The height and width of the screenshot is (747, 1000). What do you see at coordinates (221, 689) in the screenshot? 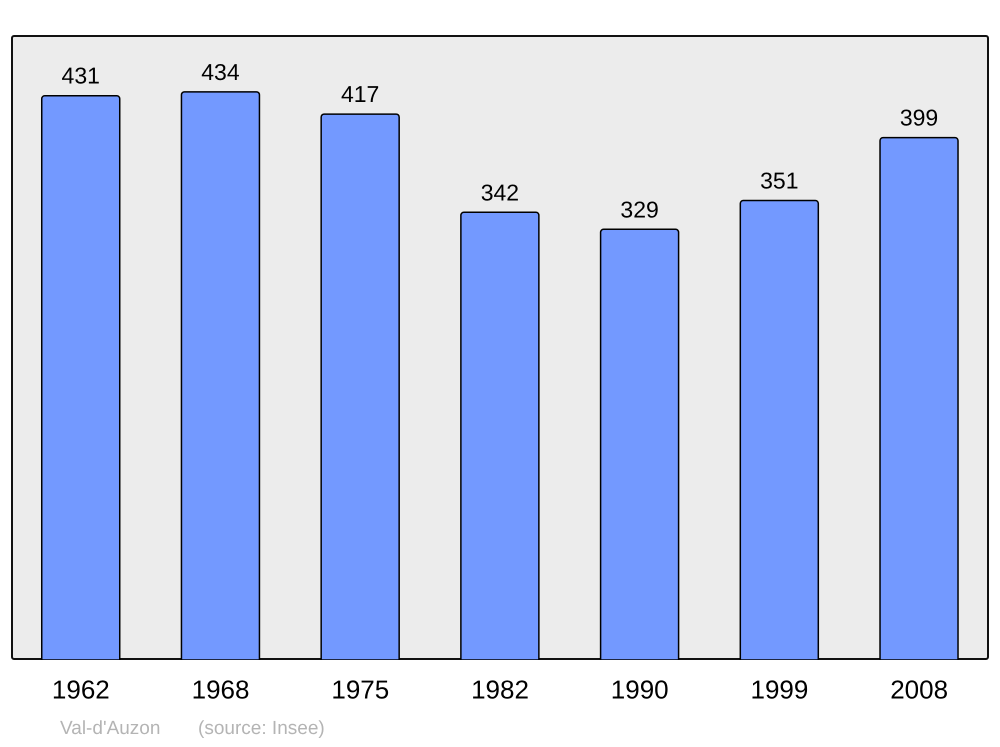
I see `x-tick-label: 1968` at bounding box center [221, 689].